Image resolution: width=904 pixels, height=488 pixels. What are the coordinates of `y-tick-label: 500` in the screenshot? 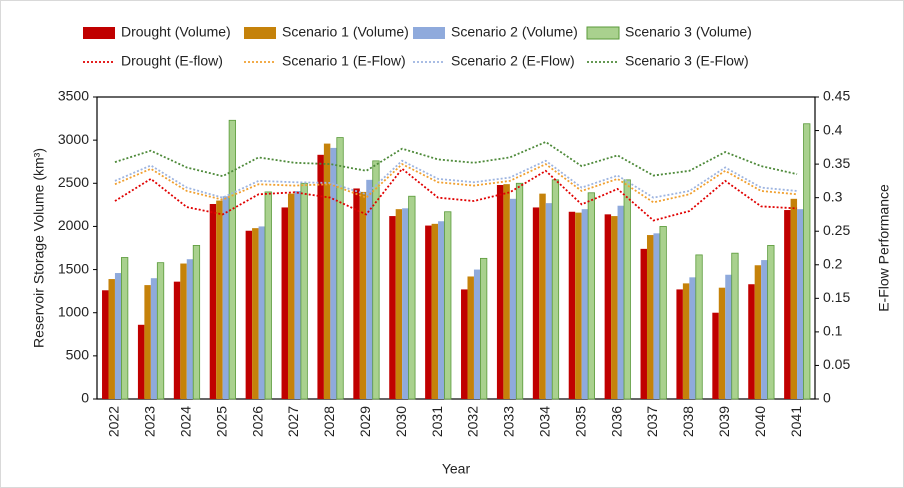 It's located at (78, 355).